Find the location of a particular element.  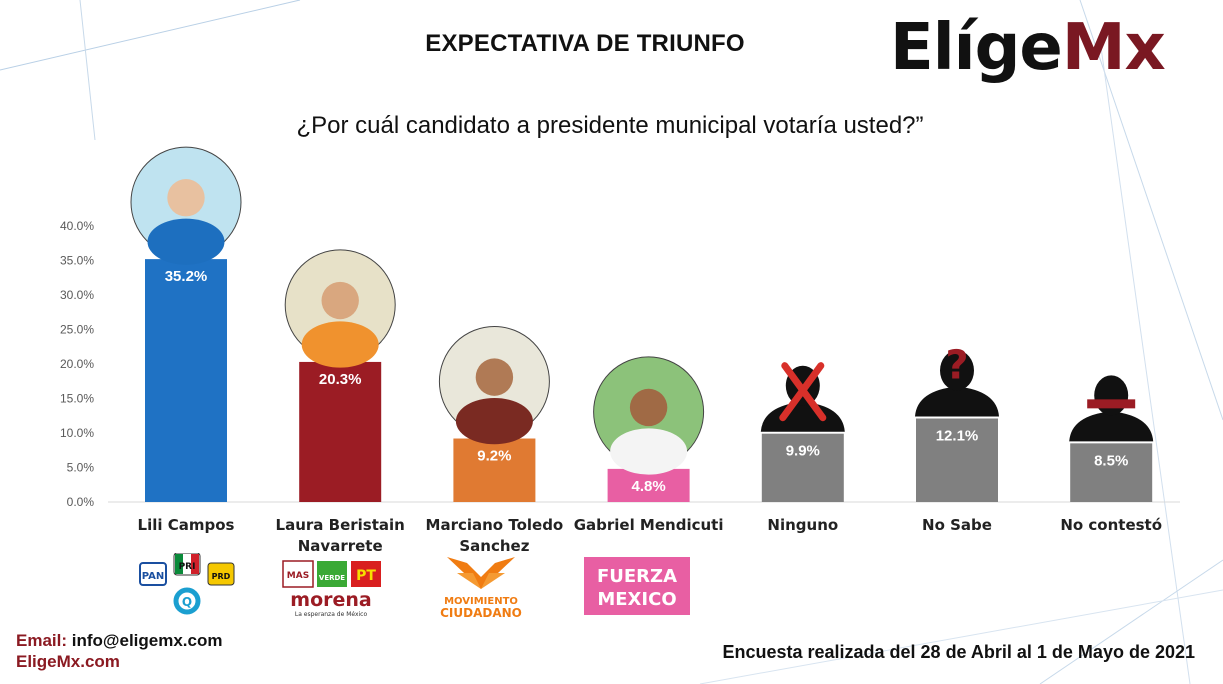

brand-logo-part1: Elíge is located at coordinates (976, 48).